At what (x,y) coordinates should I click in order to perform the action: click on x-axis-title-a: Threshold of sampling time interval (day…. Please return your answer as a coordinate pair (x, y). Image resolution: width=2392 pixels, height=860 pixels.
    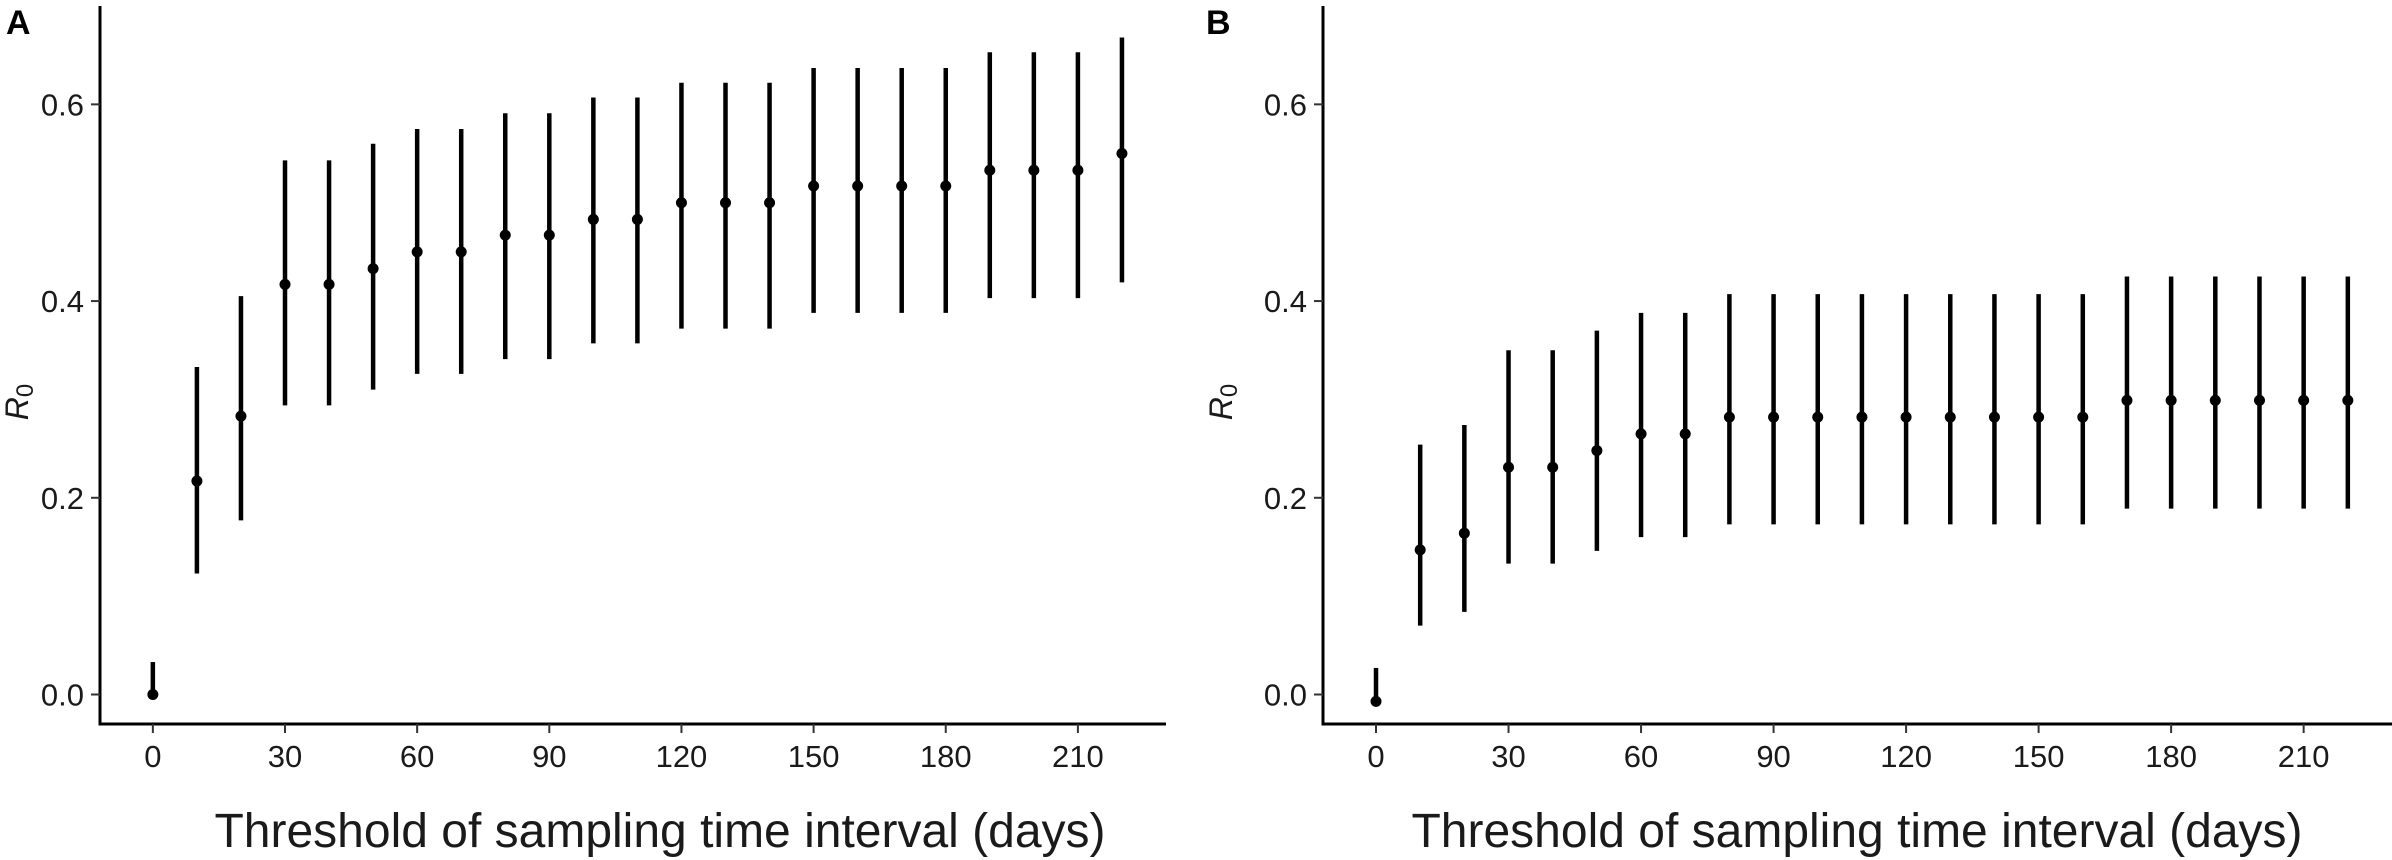
    Looking at the image, I should click on (659, 831).